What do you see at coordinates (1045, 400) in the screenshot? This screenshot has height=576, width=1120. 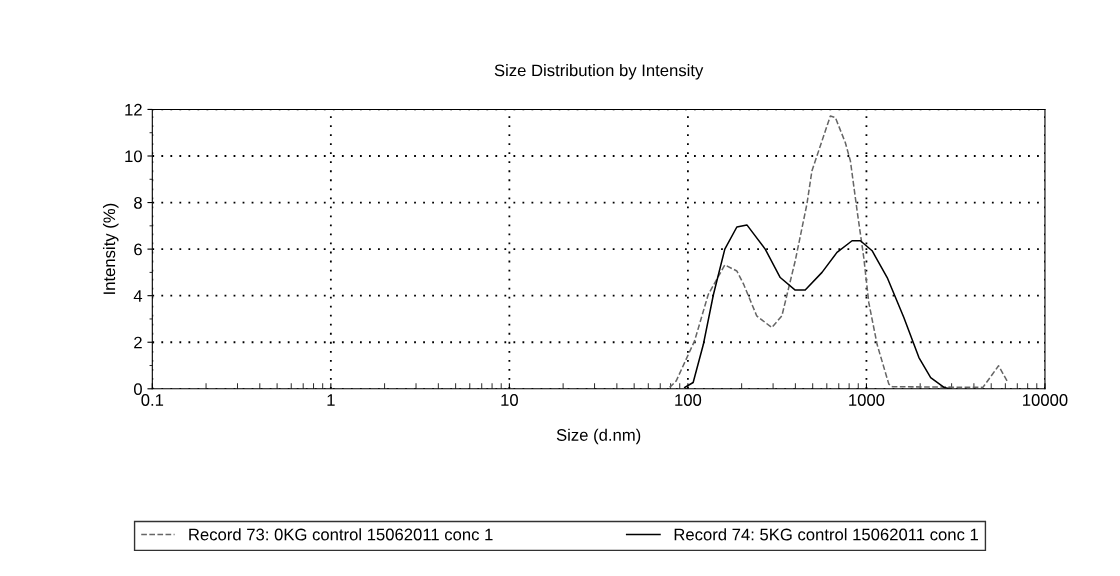 I see `x-tick-label: 10000` at bounding box center [1045, 400].